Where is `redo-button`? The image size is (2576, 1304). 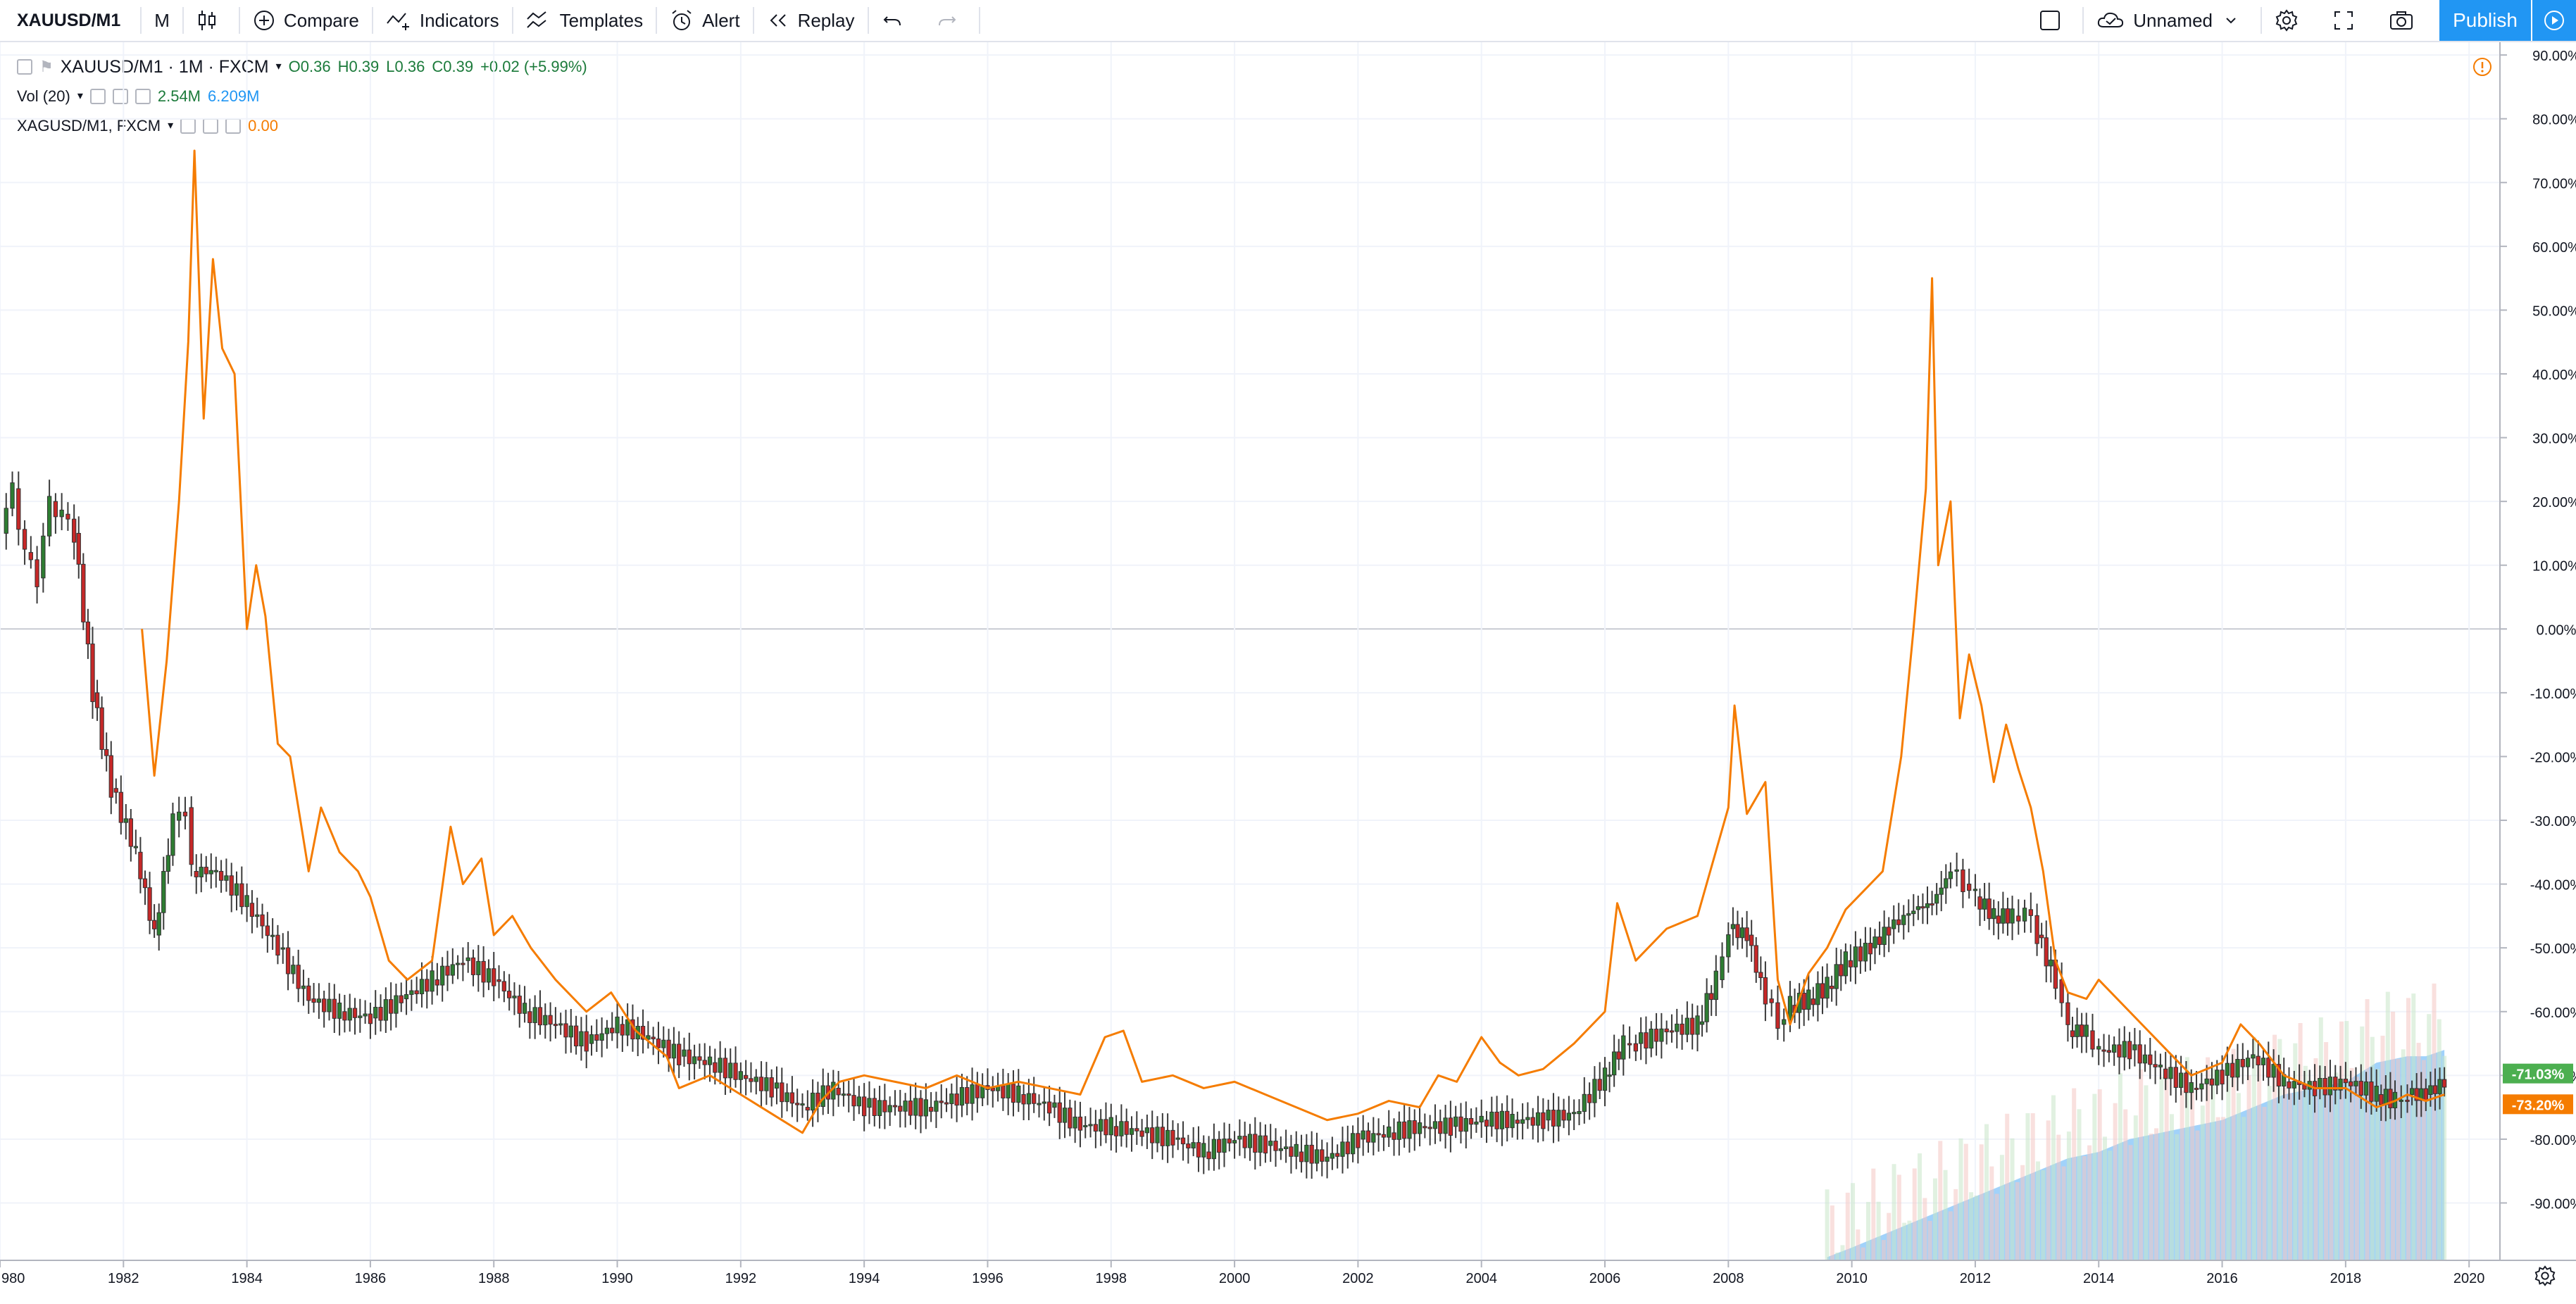
redo-button is located at coordinates (951, 20).